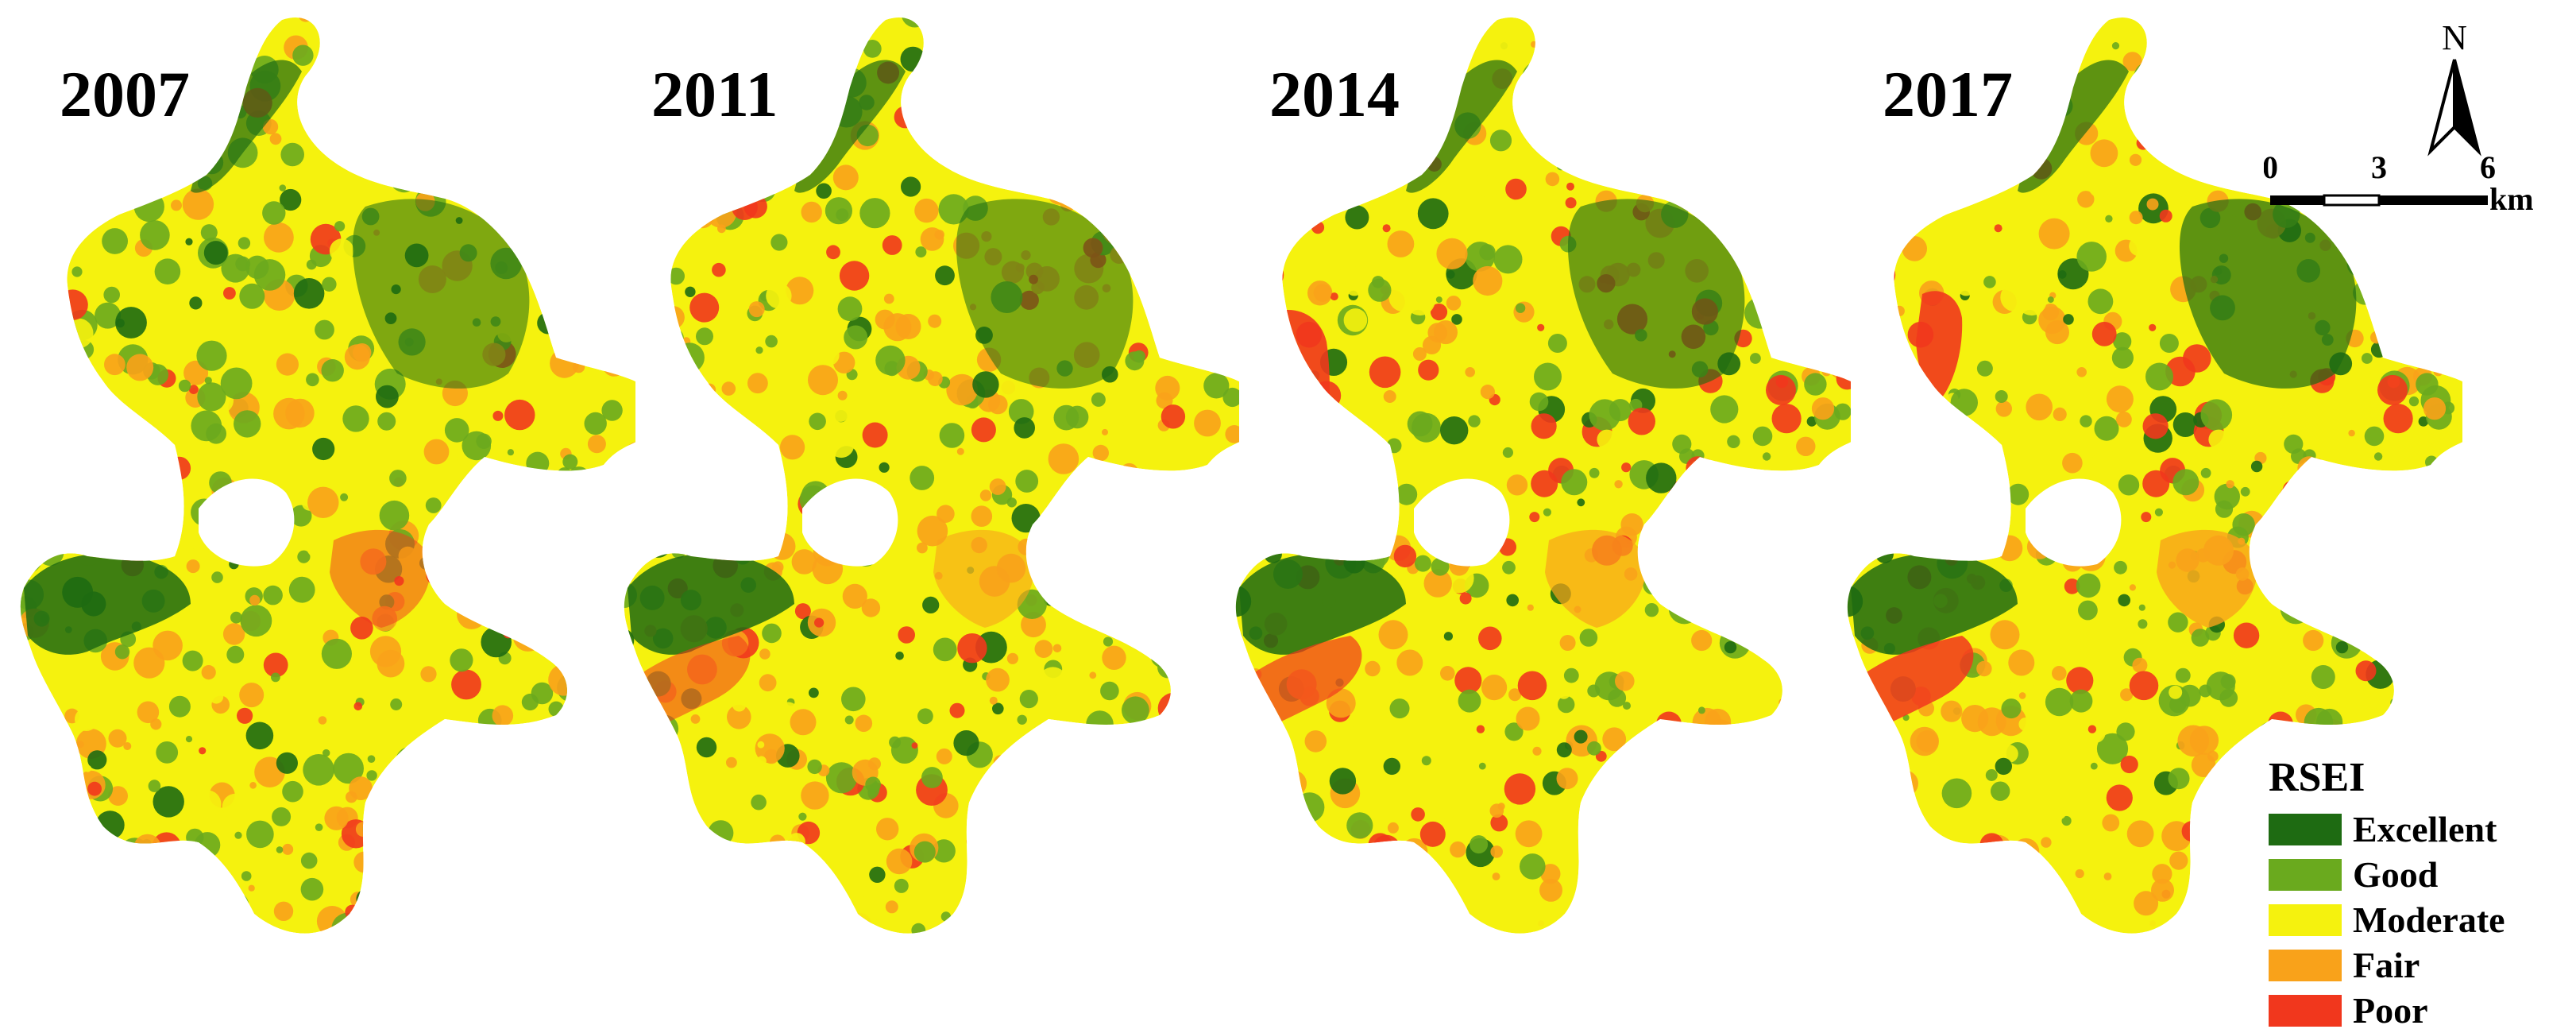 The width and height of the screenshot is (2576, 1033). What do you see at coordinates (2511, 198) in the screenshot?
I see `scale-unit: km` at bounding box center [2511, 198].